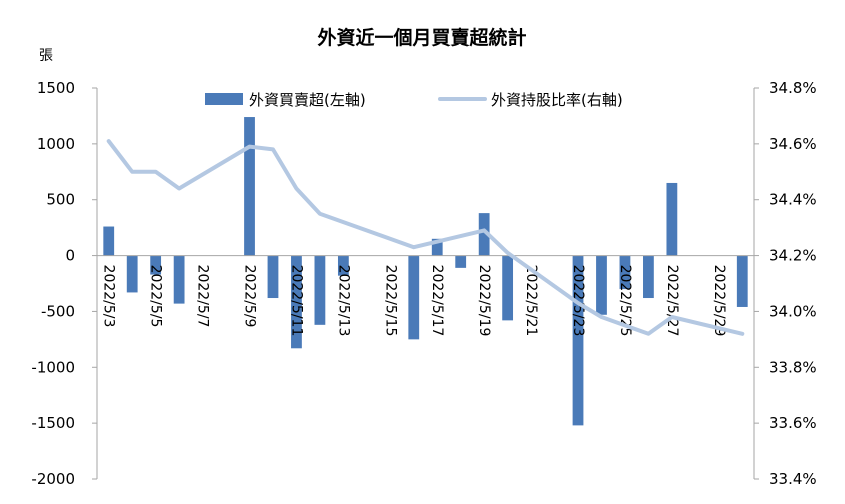 The width and height of the screenshot is (845, 504). I want to click on left-tick-label: -1000, so click(53, 367).